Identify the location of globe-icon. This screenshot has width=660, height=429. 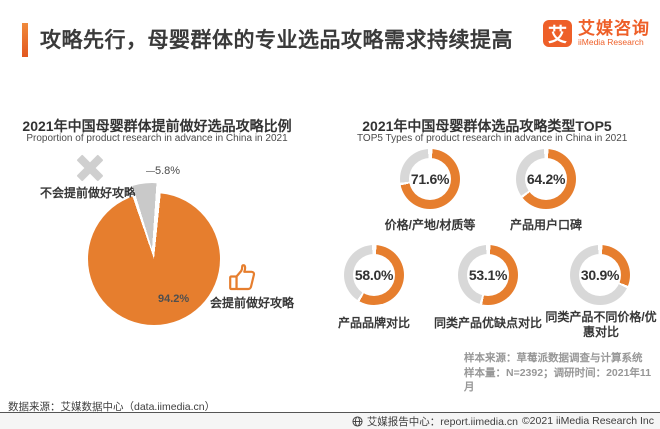
(357, 421).